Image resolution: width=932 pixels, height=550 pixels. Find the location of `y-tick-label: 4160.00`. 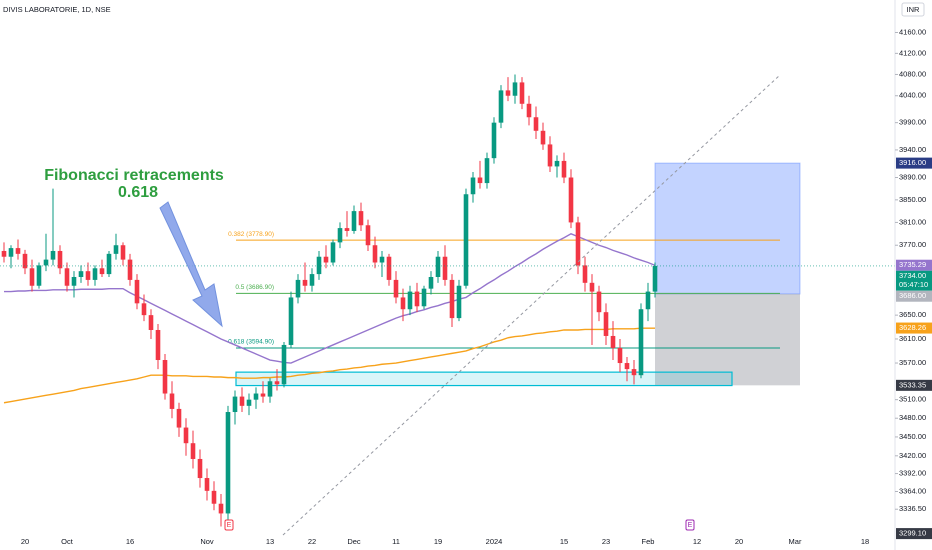

y-tick-label: 4160.00 is located at coordinates (912, 31).